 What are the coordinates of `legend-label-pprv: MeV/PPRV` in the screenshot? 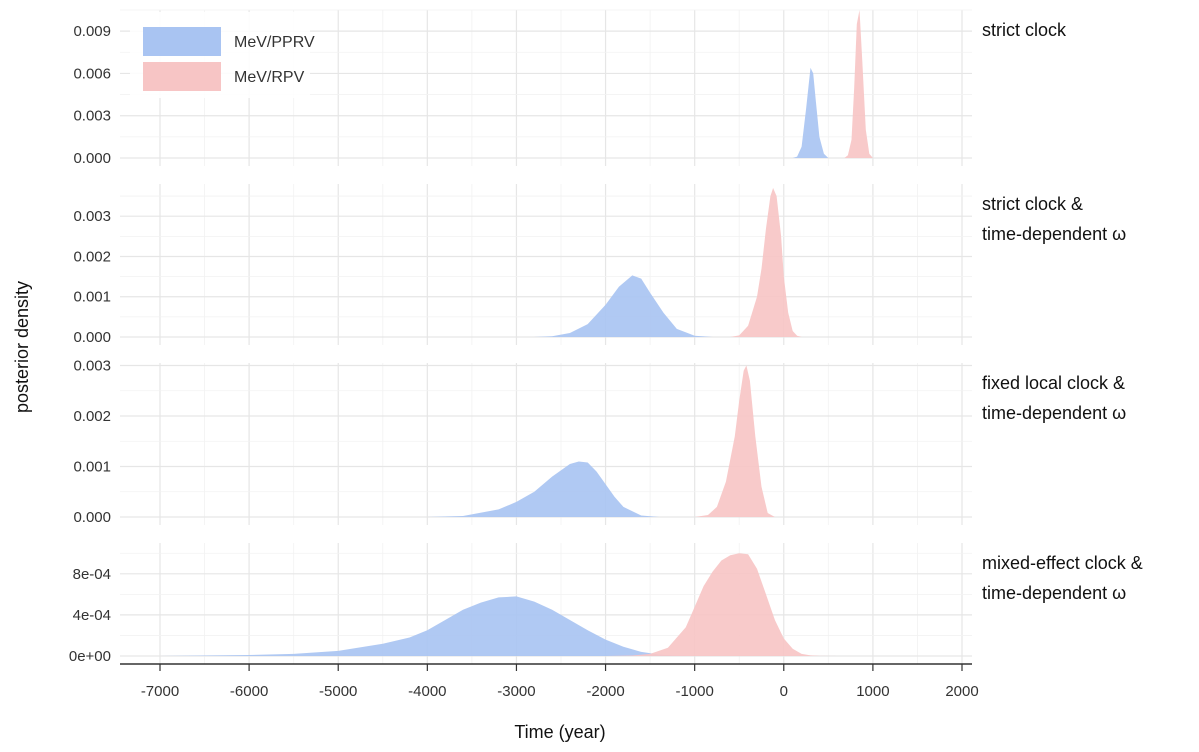 It's located at (274, 42).